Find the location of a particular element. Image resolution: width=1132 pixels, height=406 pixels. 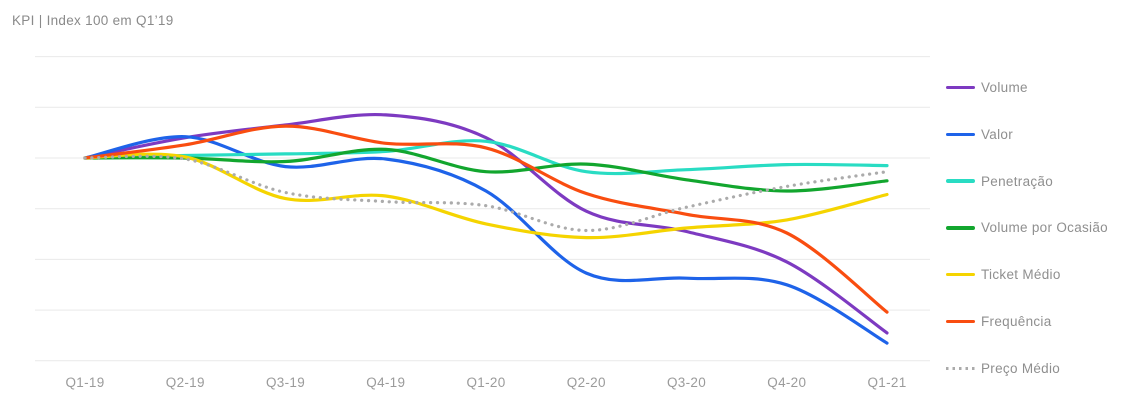

legend-swatch-ticket-medio is located at coordinates (960, 274).